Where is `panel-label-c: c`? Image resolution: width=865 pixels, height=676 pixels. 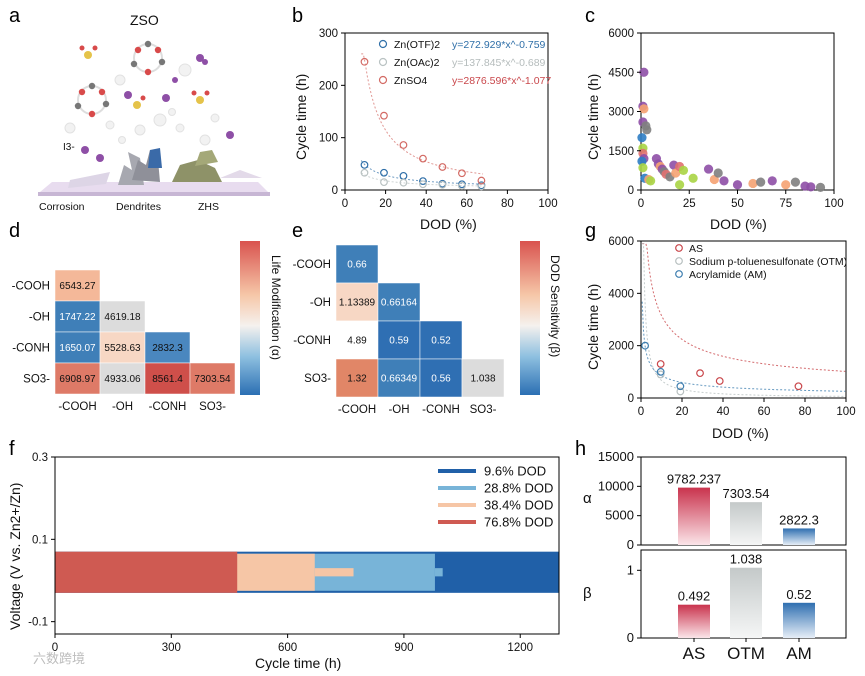 panel-label-c: c is located at coordinates (590, 16).